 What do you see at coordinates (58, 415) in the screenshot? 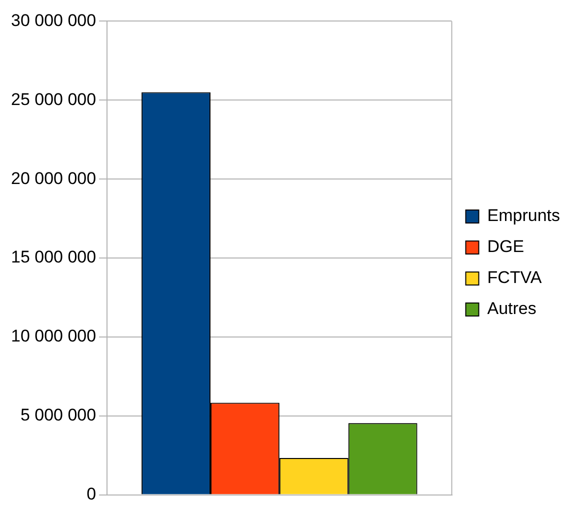
I see `y-tick-label: 5 000 000` at bounding box center [58, 415].